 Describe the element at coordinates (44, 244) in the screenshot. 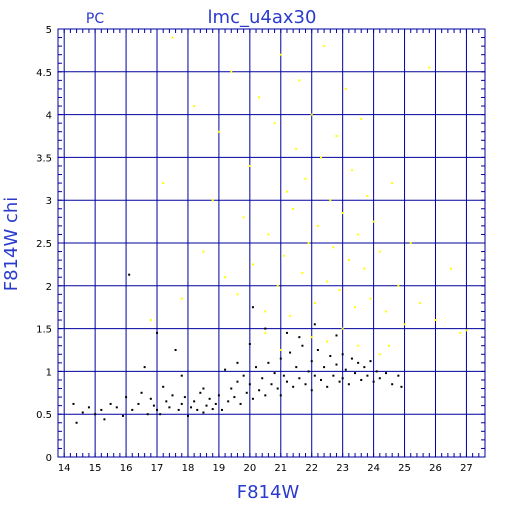

I see `y-tick-label-5: 2.5` at that location.